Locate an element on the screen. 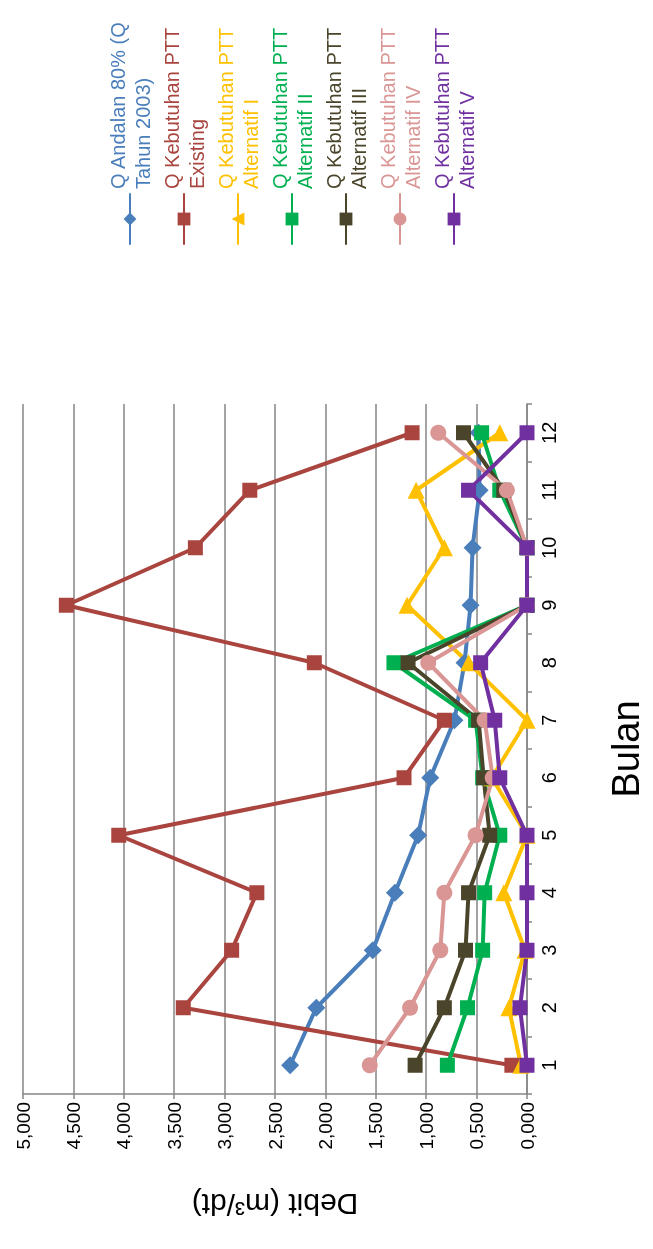 Image resolution: width=653 pixels, height=1249 pixels. text: Q Kebutuhan PTT Alternatif I is located at coordinates (238, 105).